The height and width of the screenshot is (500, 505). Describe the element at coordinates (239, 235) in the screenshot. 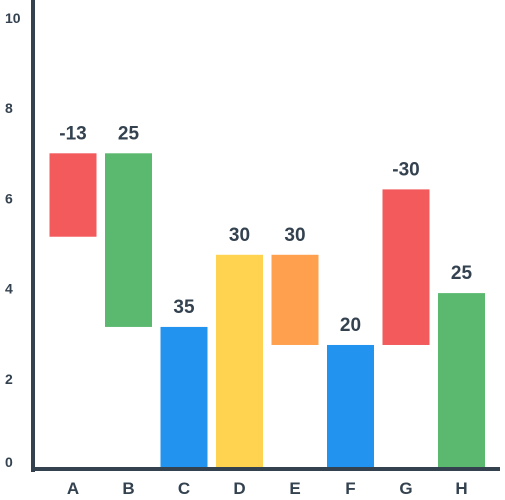

I see `data-label-d: 30` at that location.